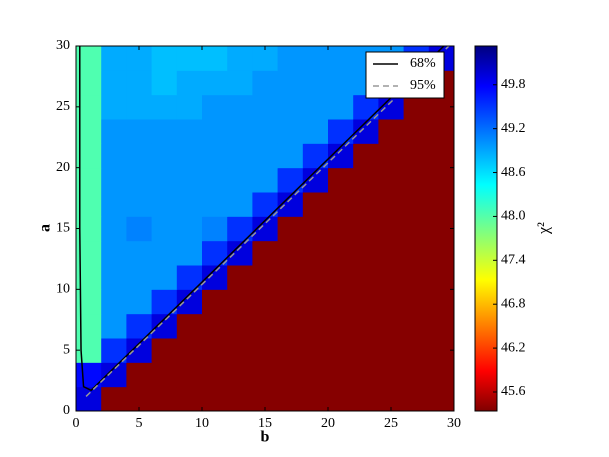 The image size is (609, 457). I want to click on y-tick-label: 0, so click(66, 410).